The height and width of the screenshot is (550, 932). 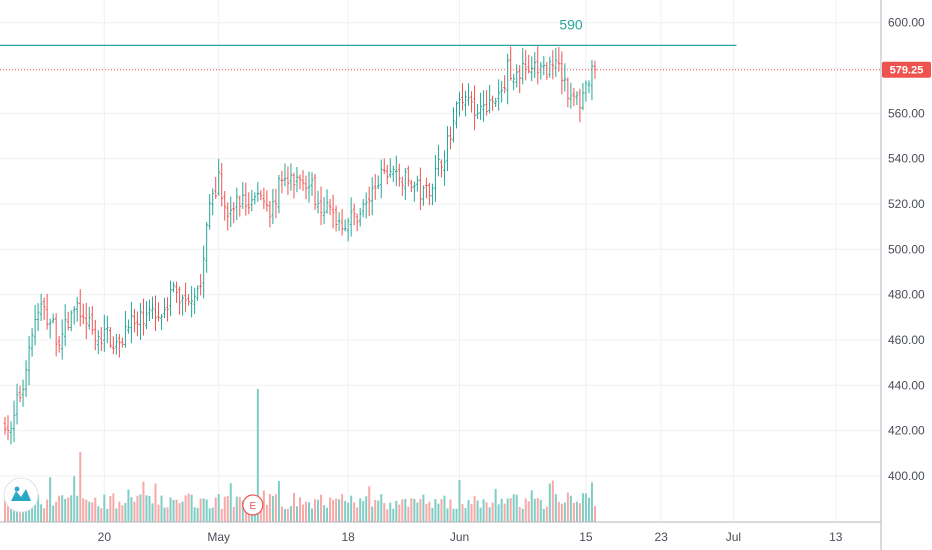 I want to click on earnings-marker: E, so click(x=253, y=505).